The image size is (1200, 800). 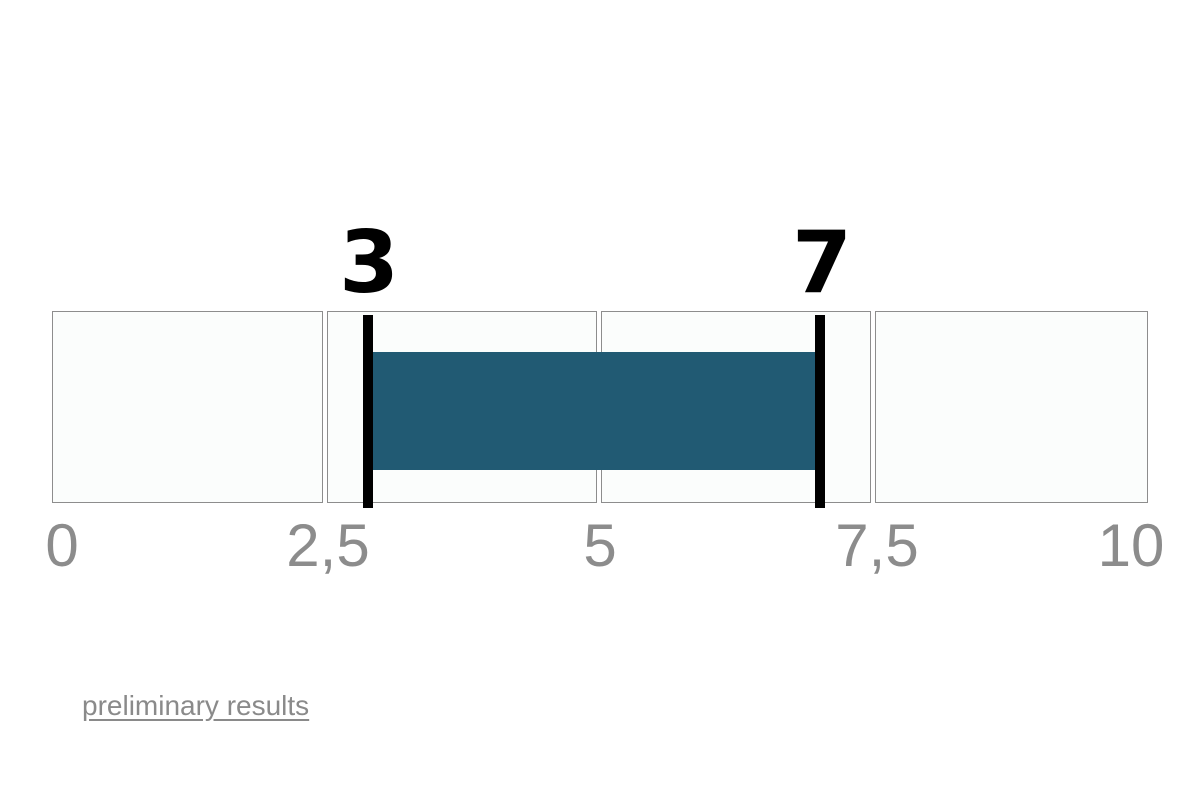 What do you see at coordinates (822, 263) in the screenshot?
I see `range-end-value-label: 7` at bounding box center [822, 263].